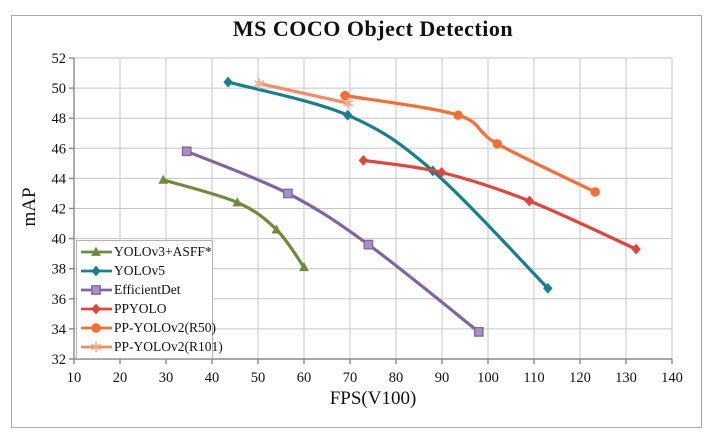  I want to click on y-tick-label: 36, so click(59, 300).